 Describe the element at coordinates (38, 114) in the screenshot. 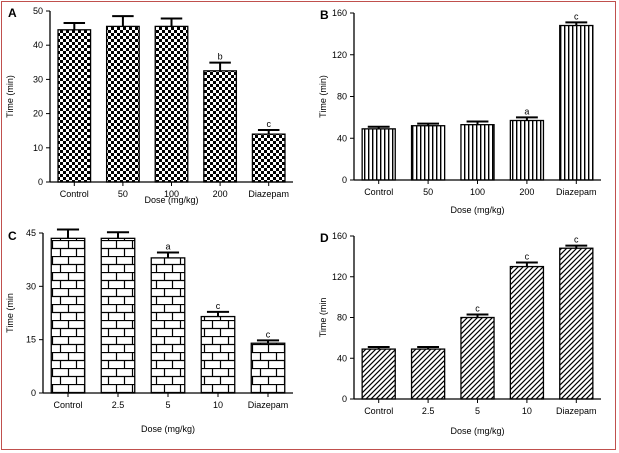

I see `y-tick-label: 20` at that location.